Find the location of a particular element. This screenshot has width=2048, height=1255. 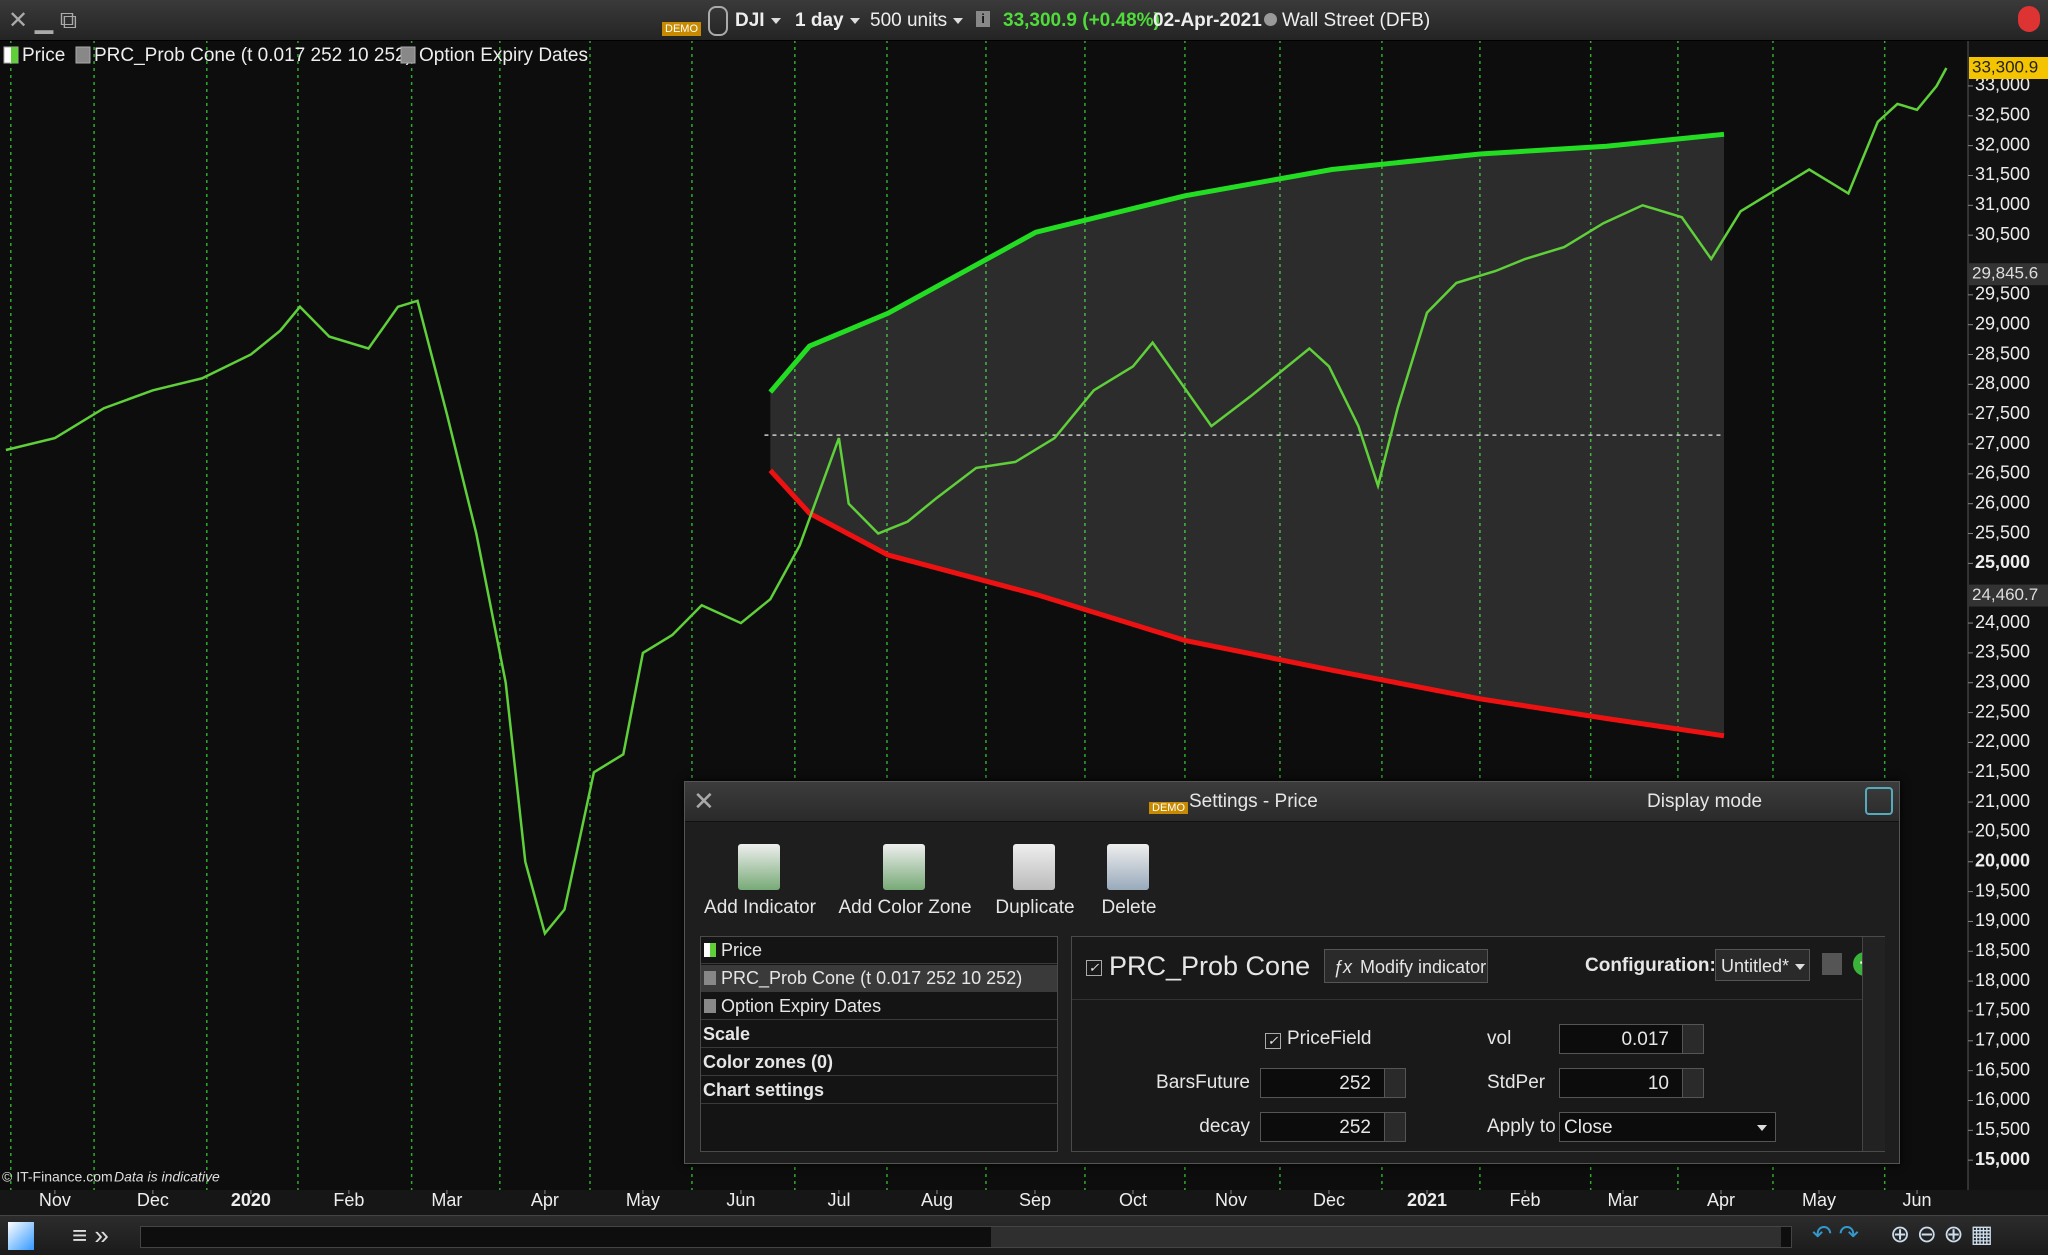

note: Data is indicative is located at coordinates (167, 1177).